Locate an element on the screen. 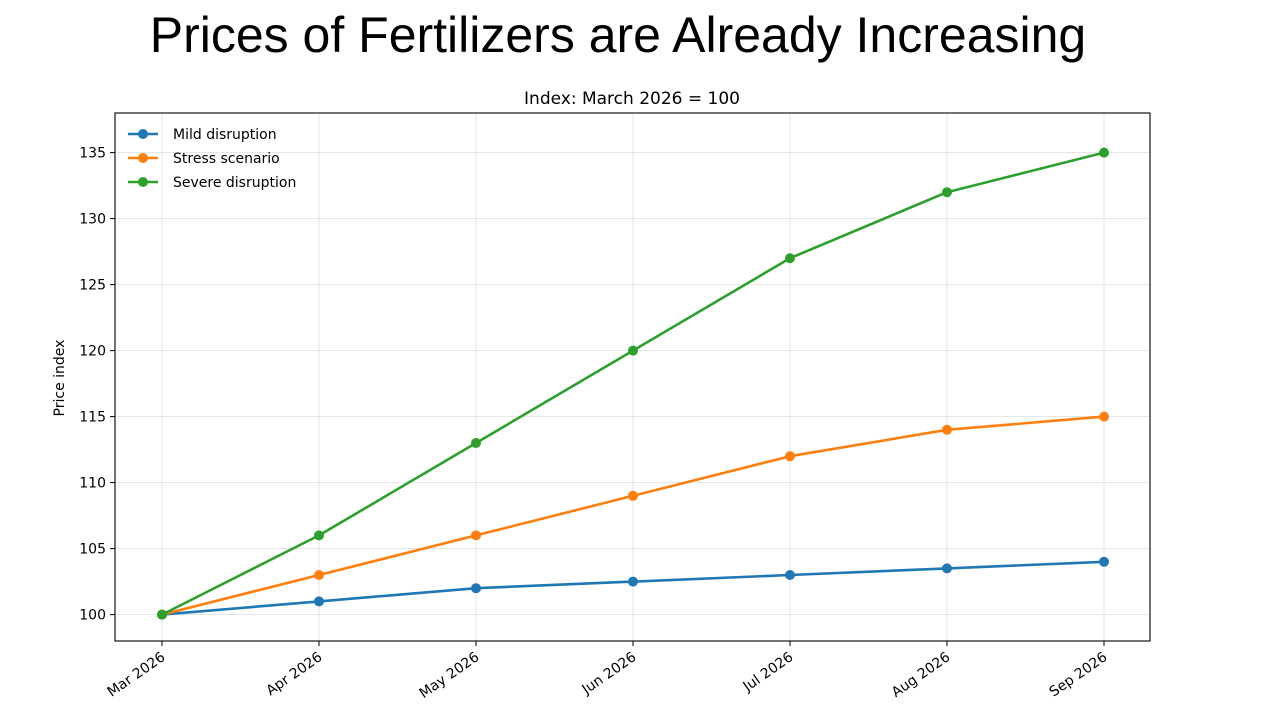  chart-subtitle: Index: March 2026 = 100 is located at coordinates (632, 99).